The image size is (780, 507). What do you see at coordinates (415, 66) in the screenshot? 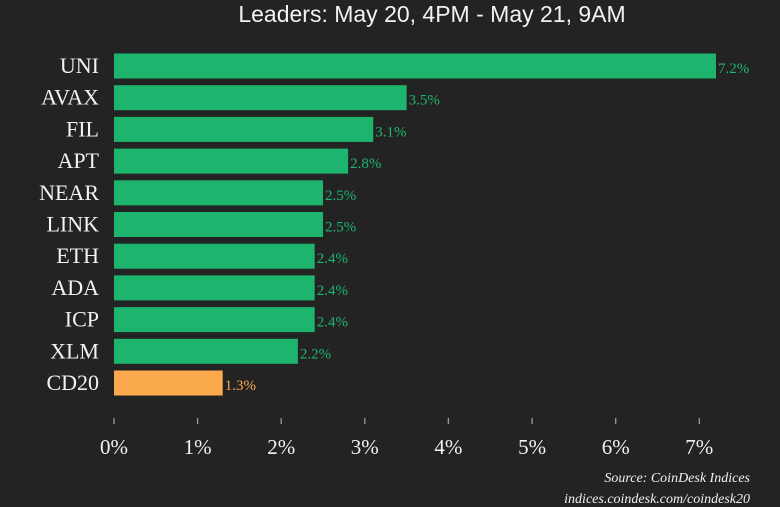
I see `bar-uni` at bounding box center [415, 66].